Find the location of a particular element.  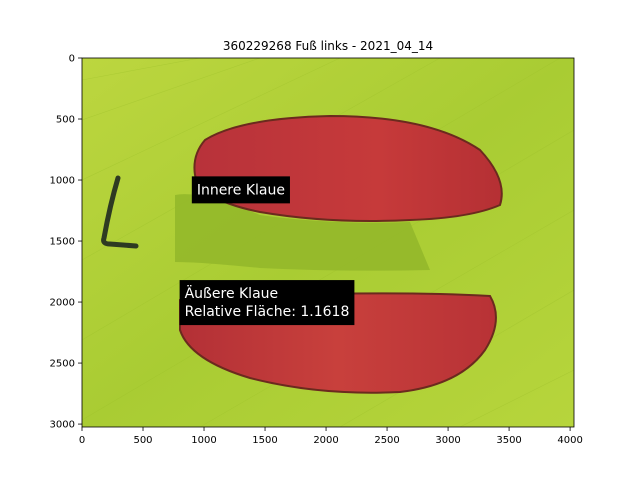

x-tick-label: 1500 is located at coordinates (264, 440).